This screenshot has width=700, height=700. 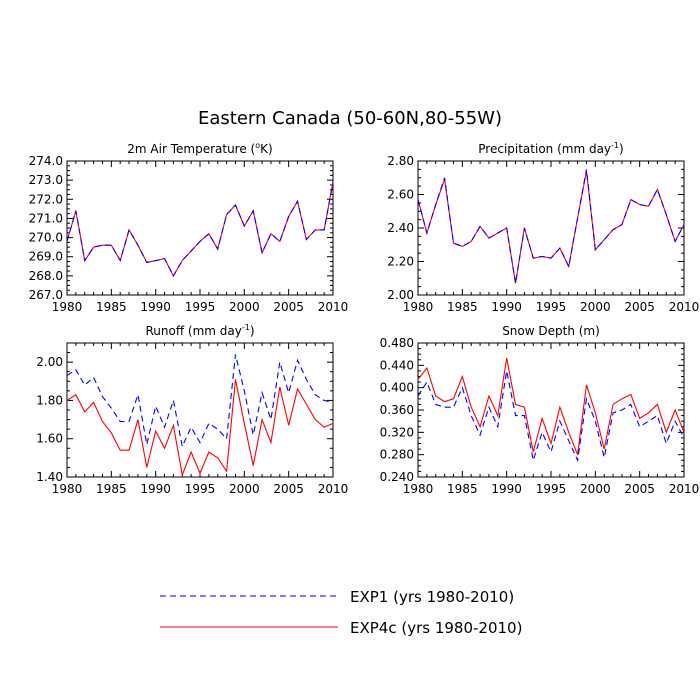 What do you see at coordinates (350, 118) in the screenshot?
I see `figure-title: Eastern Canada (50-60N,80-55W)` at bounding box center [350, 118].